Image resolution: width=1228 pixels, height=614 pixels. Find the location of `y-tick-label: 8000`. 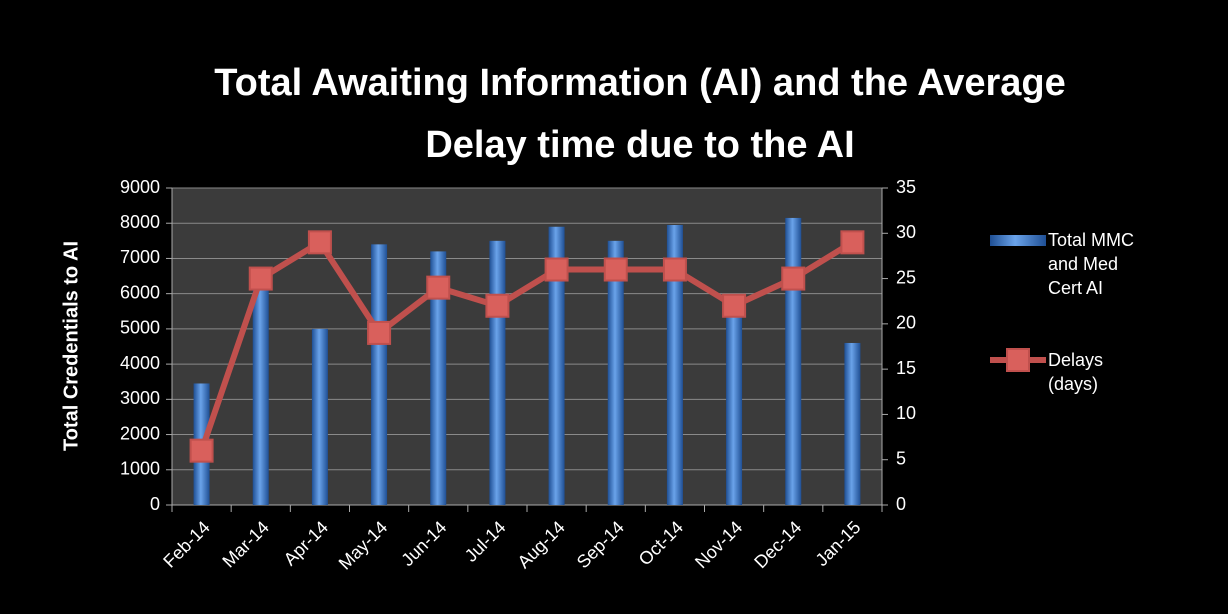

y-tick-label: 8000 is located at coordinates (140, 222).